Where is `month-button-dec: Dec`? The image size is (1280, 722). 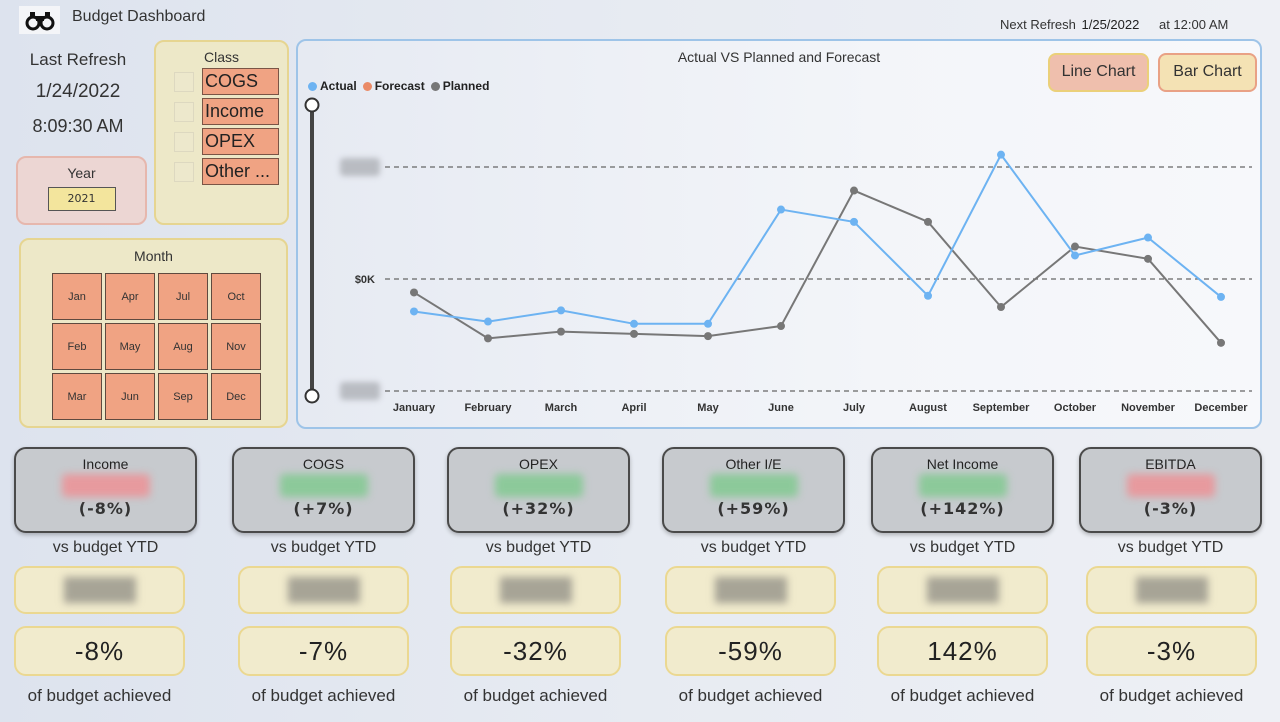
month-button-dec: Dec is located at coordinates (236, 396).